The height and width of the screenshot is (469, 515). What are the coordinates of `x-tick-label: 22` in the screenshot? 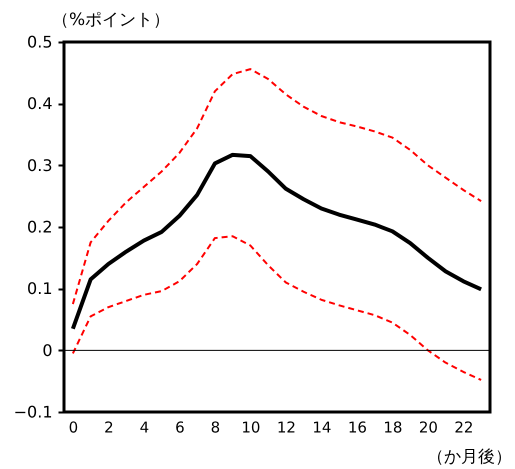 It's located at (464, 427).